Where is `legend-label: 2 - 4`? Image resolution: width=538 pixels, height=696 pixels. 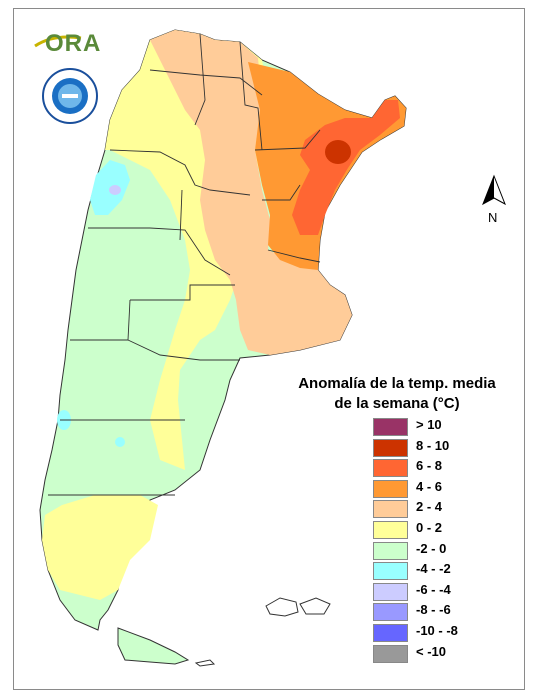
legend-label: 2 - 4 is located at coordinates (429, 507).